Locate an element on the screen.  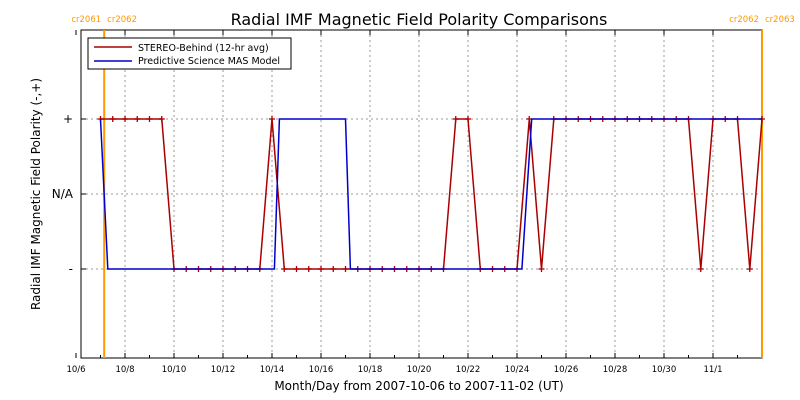
x-tick-label: 10/24 is located at coordinates (517, 370).